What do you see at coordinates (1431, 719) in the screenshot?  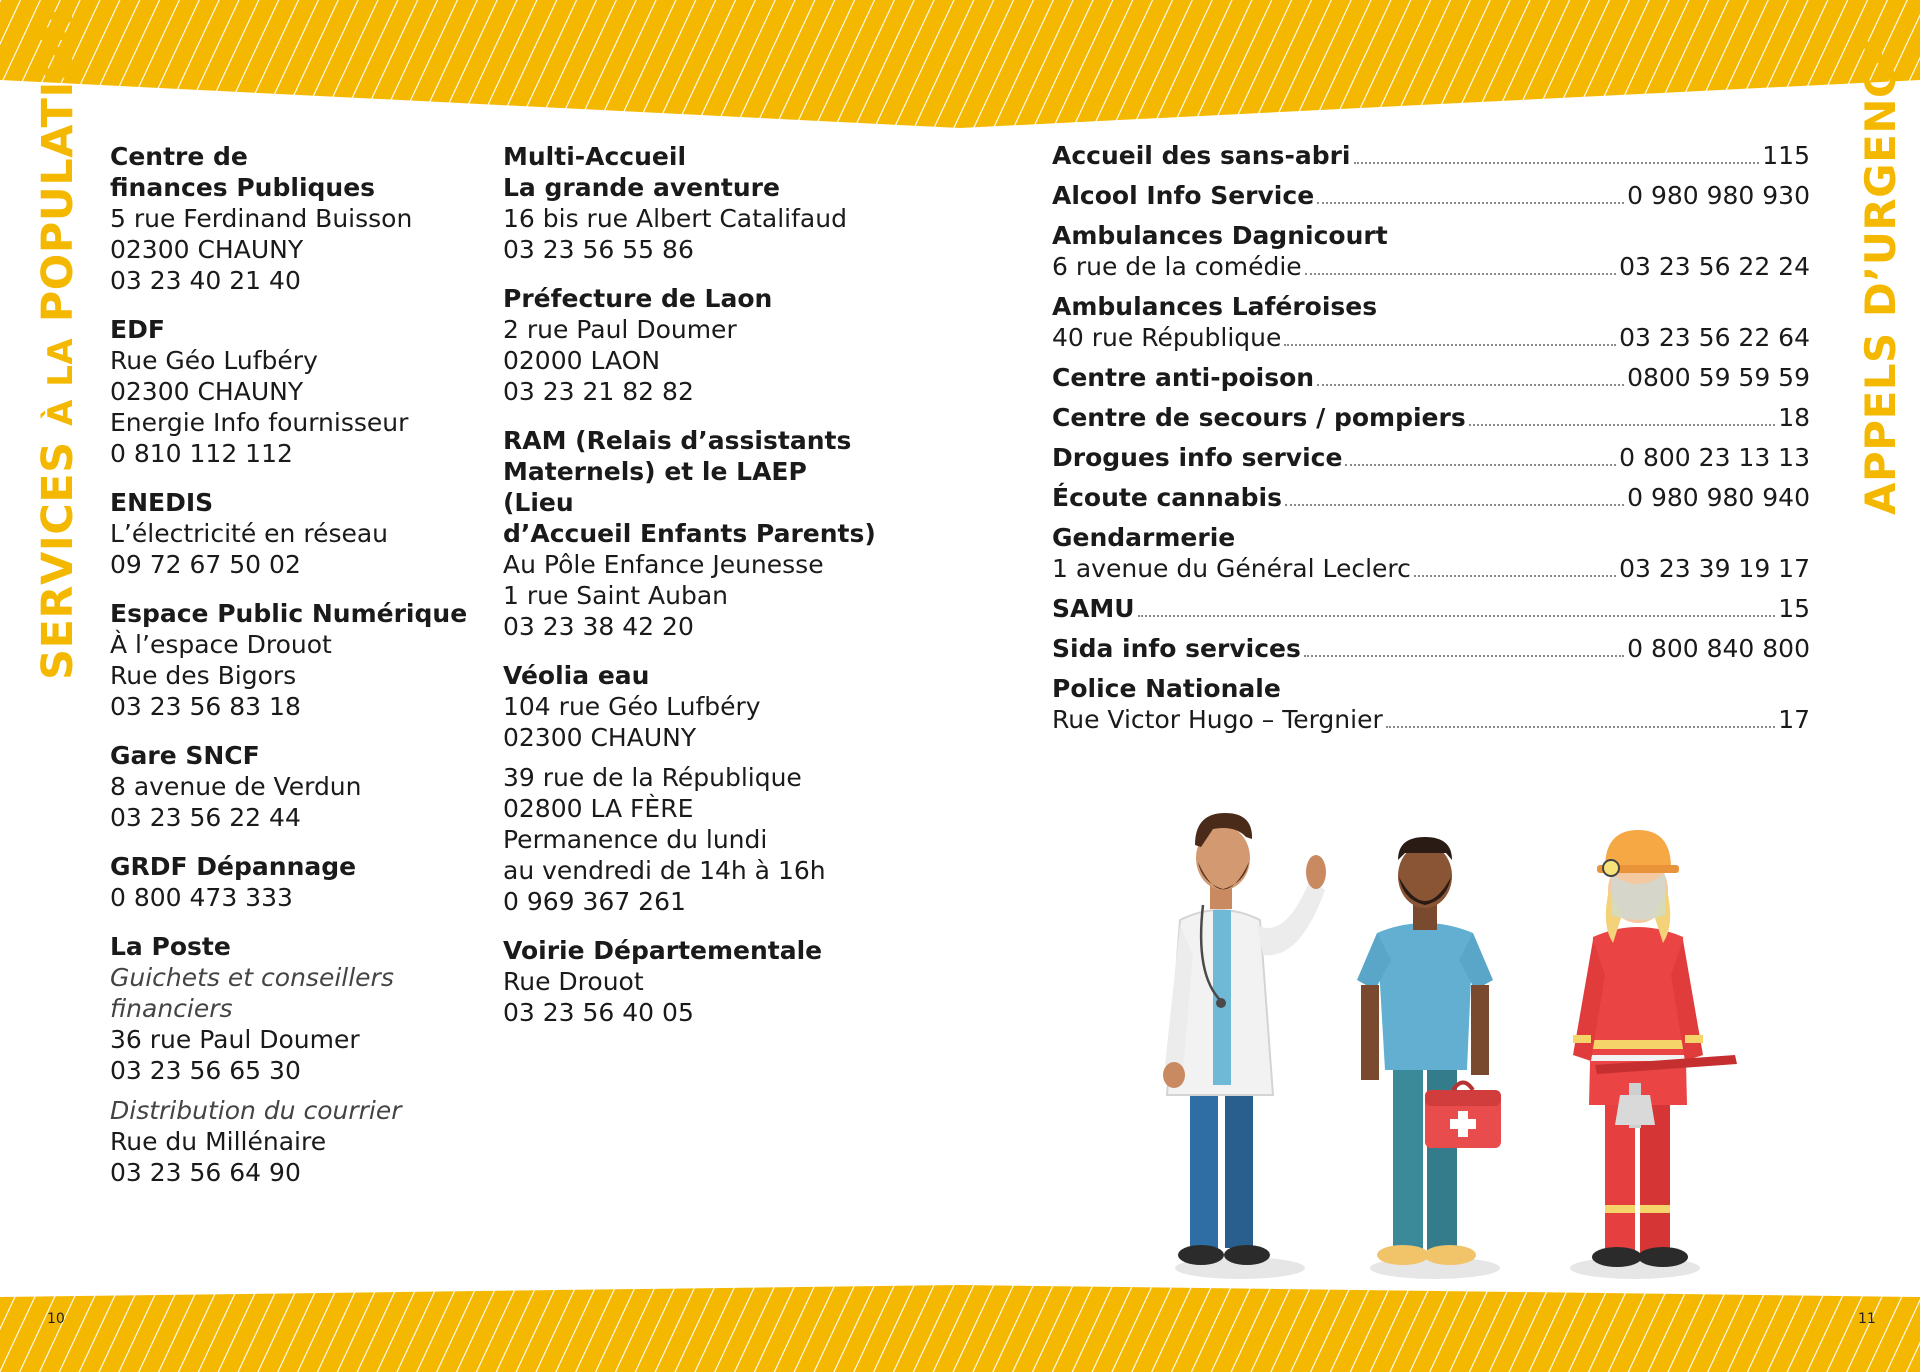 I see `emergency-row: Rue Victor Hugo – Tergnier 17` at bounding box center [1431, 719].